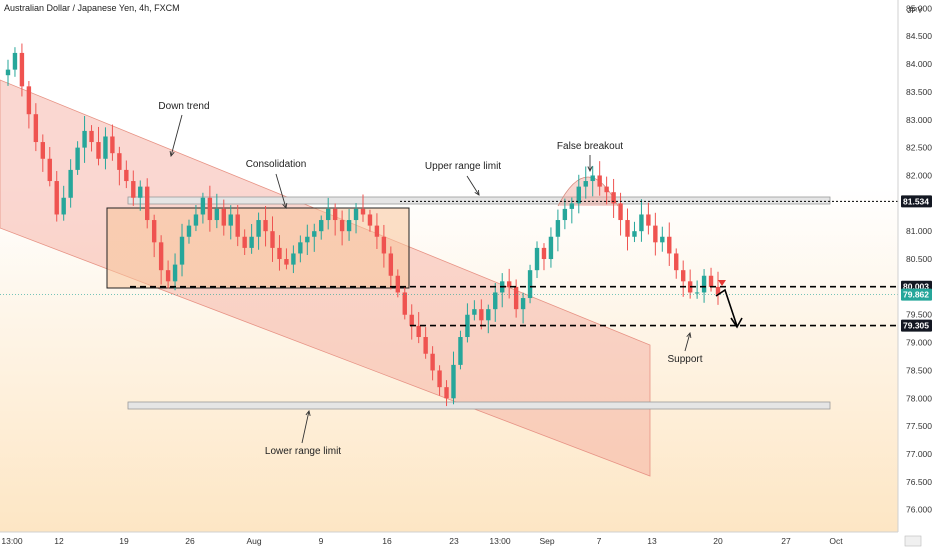  Describe the element at coordinates (590, 169) in the screenshot. I see `false-breakout-pointer-head` at that location.